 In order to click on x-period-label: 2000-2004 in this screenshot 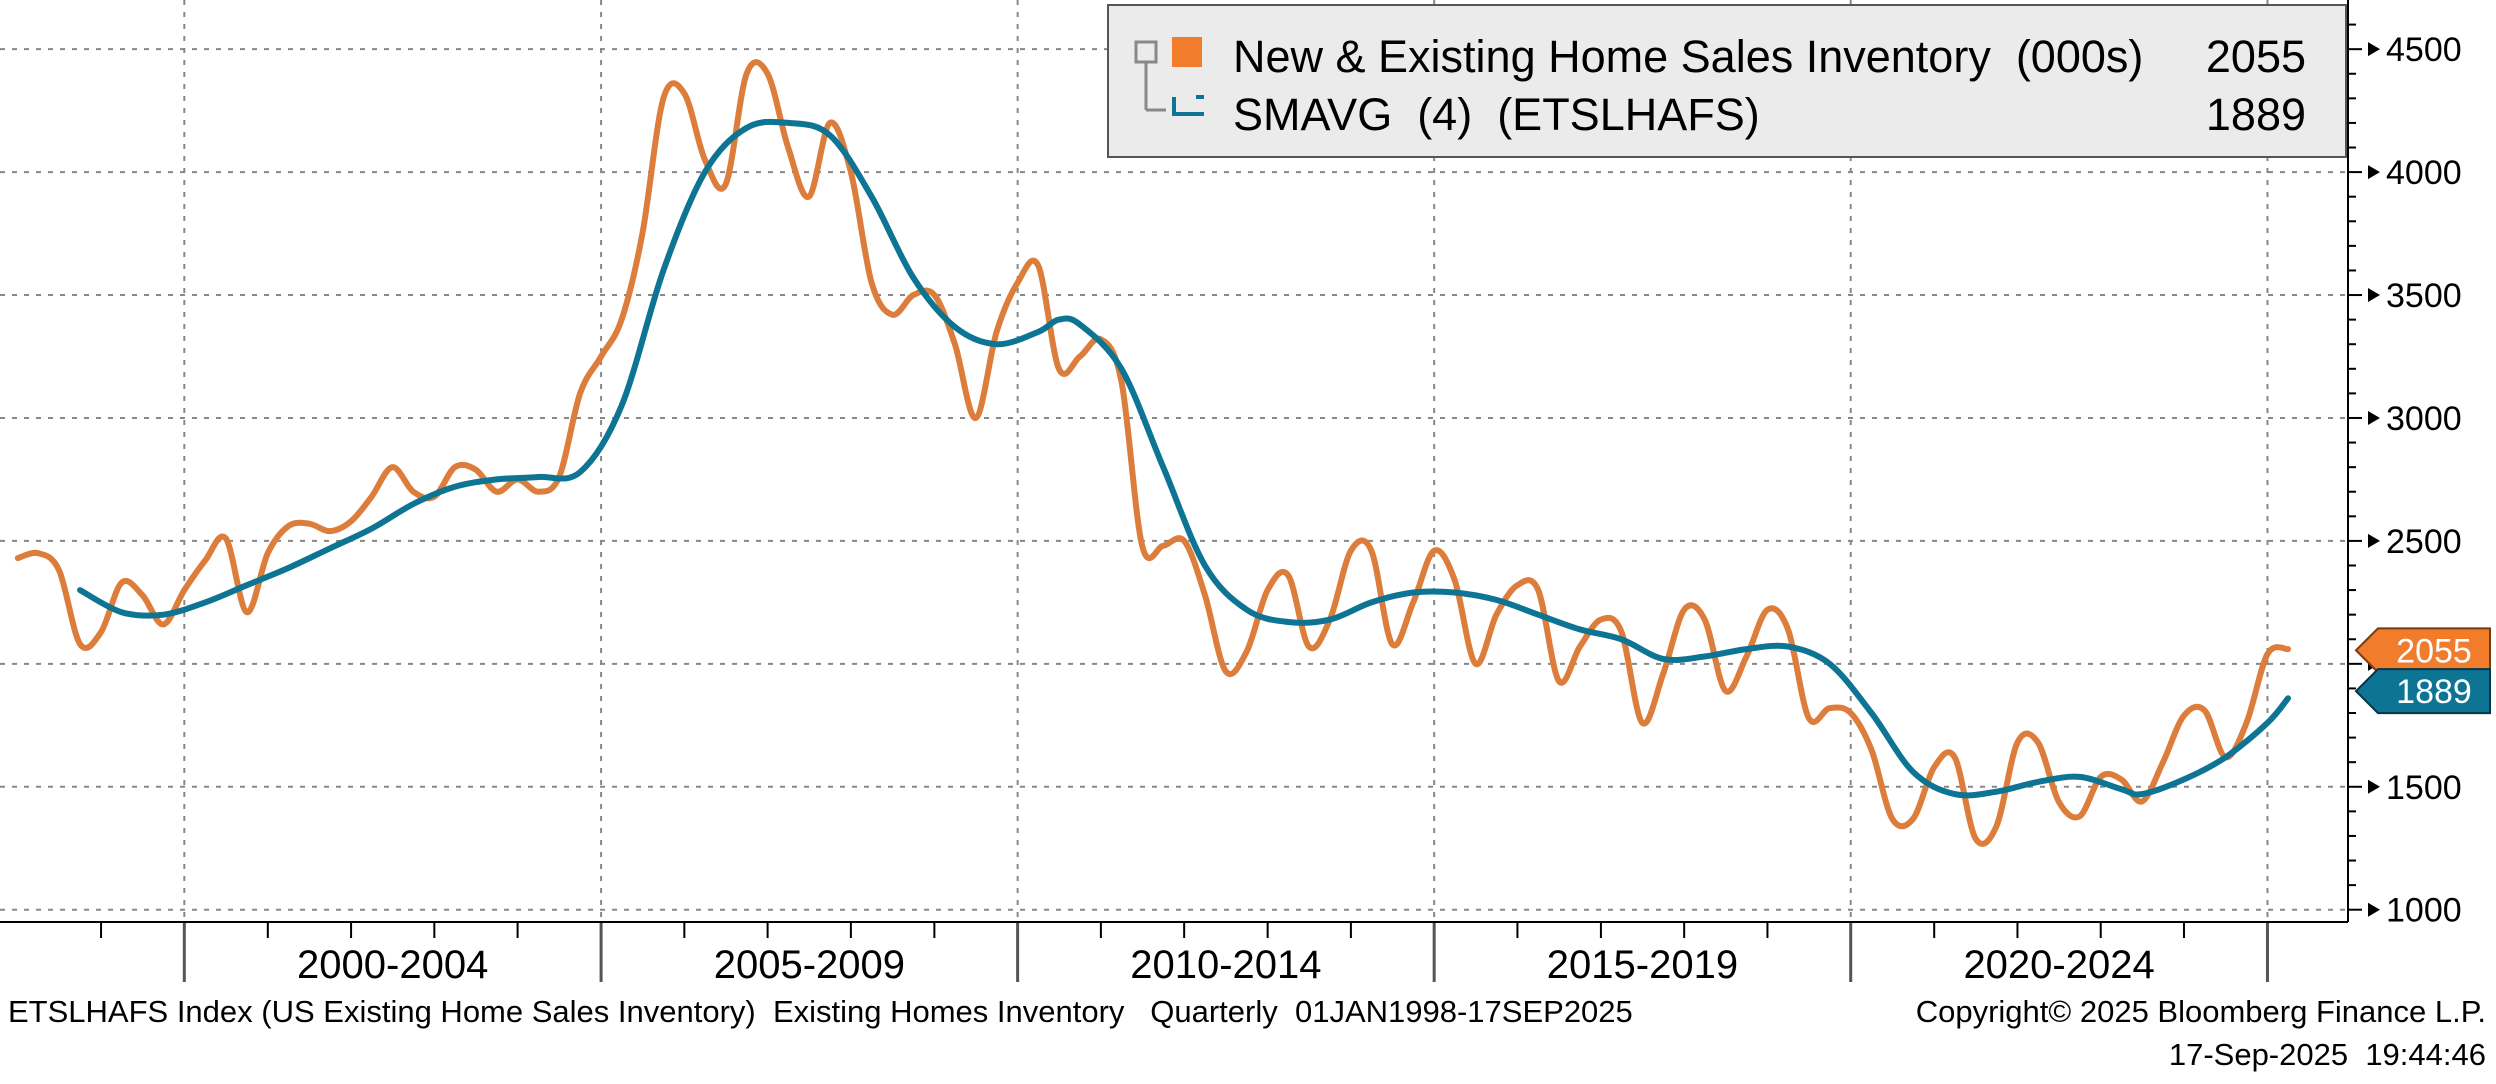, I will do `click(392, 965)`.